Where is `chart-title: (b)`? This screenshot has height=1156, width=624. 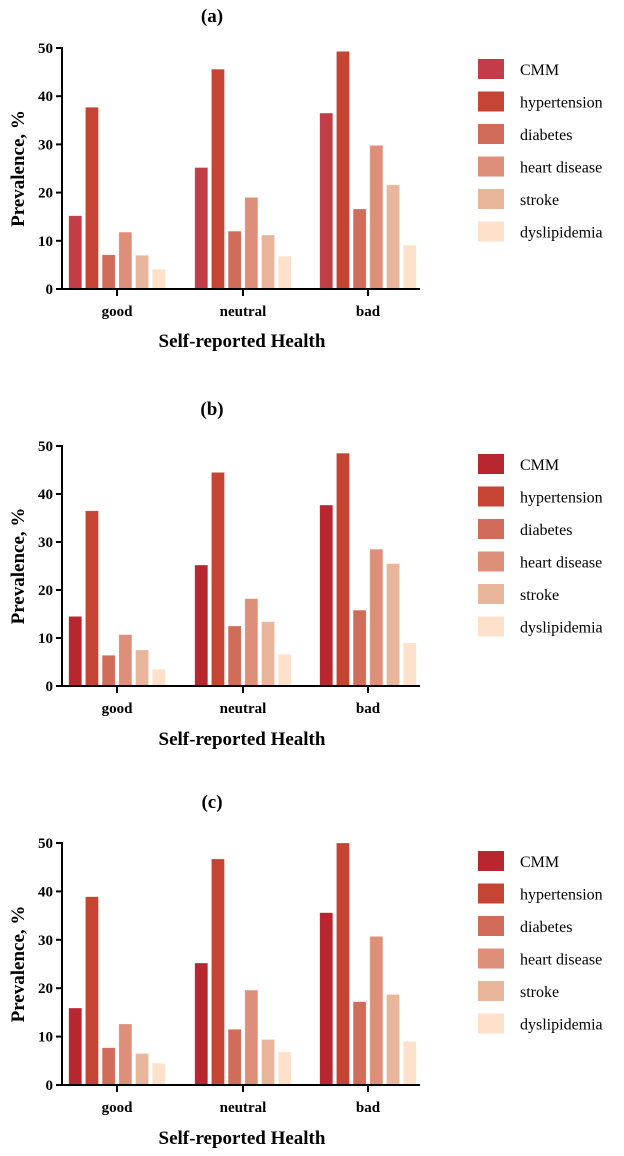
chart-title: (b) is located at coordinates (211, 409).